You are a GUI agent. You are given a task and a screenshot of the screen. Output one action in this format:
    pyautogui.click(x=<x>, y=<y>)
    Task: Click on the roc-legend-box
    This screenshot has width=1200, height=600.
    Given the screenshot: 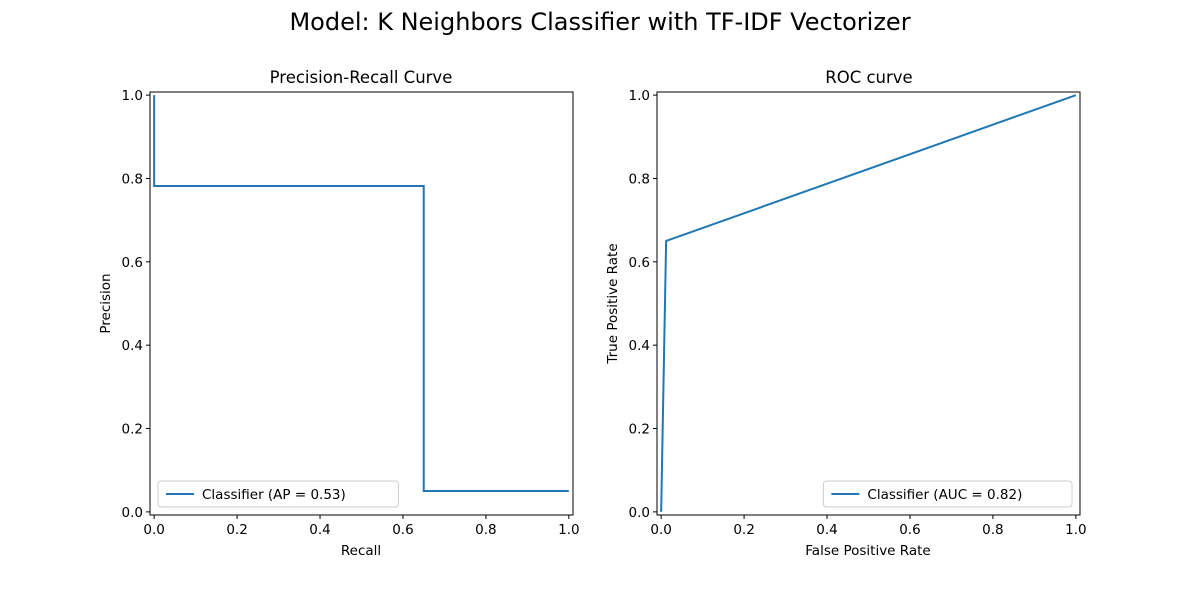 What is the action you would take?
    pyautogui.click(x=947, y=494)
    